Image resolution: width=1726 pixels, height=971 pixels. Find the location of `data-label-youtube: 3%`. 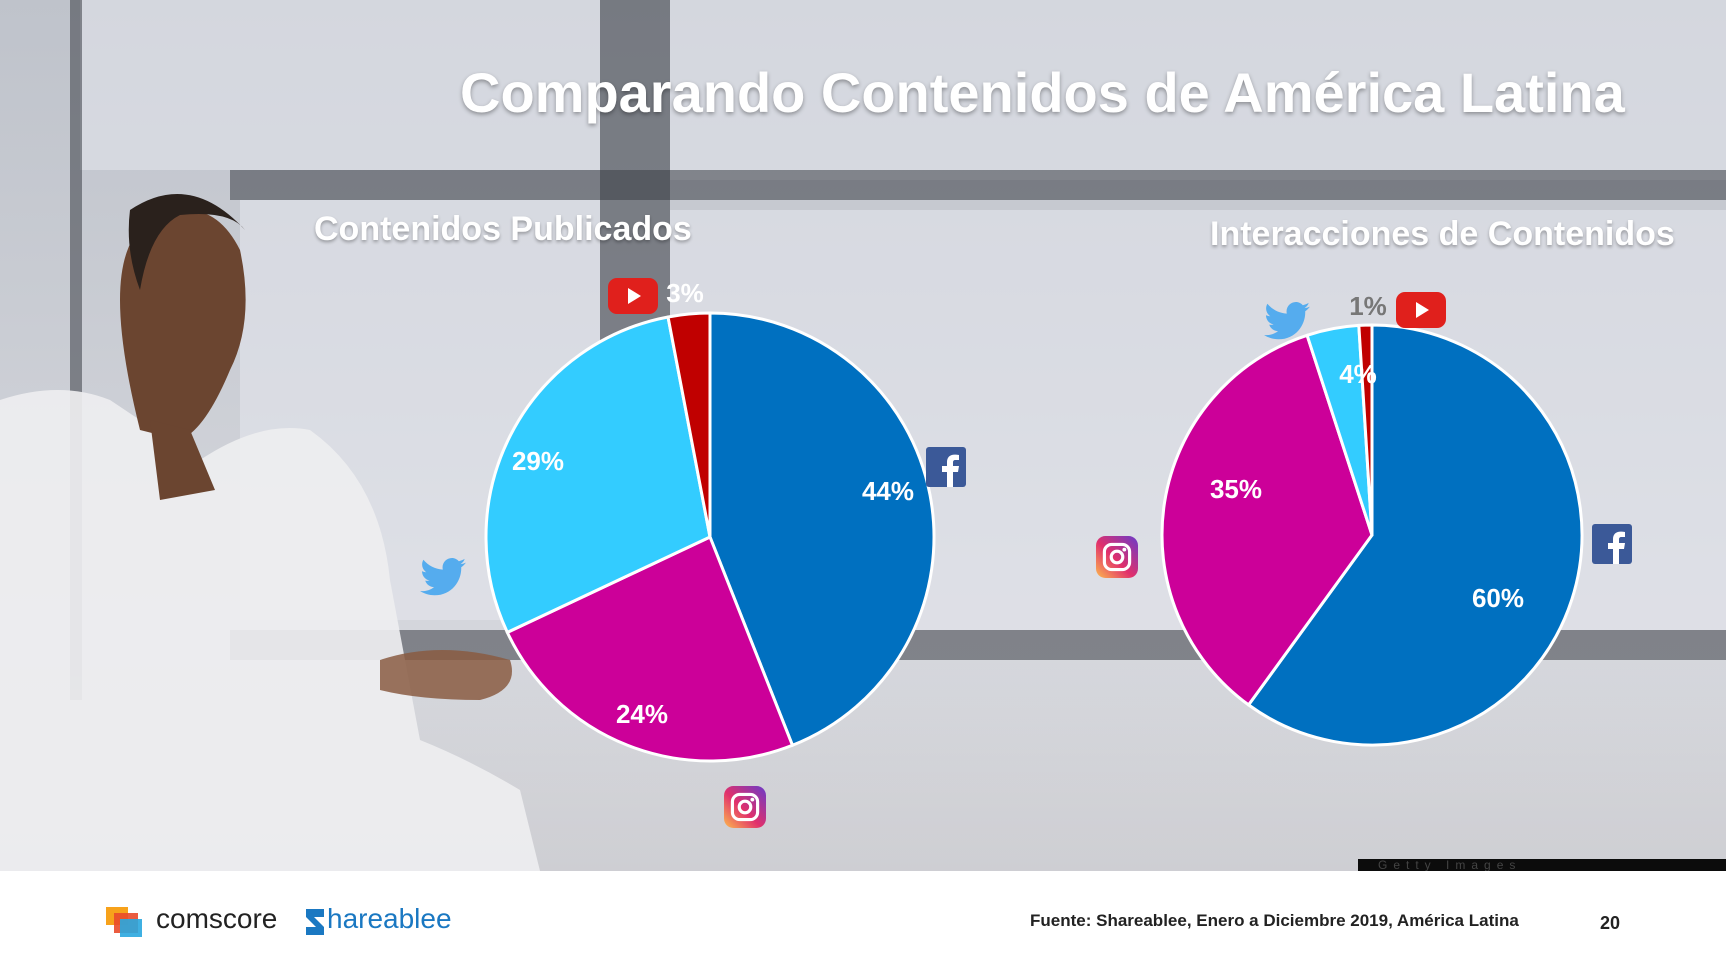

data-label-youtube: 3% is located at coordinates (685, 293).